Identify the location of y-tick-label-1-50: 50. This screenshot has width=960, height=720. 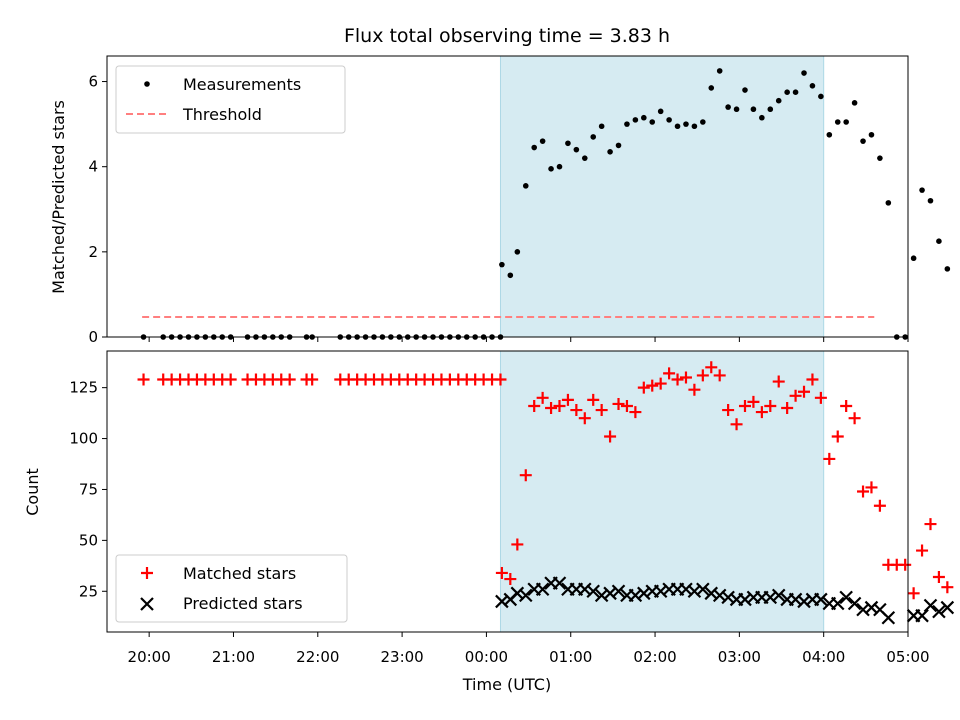
(88, 540).